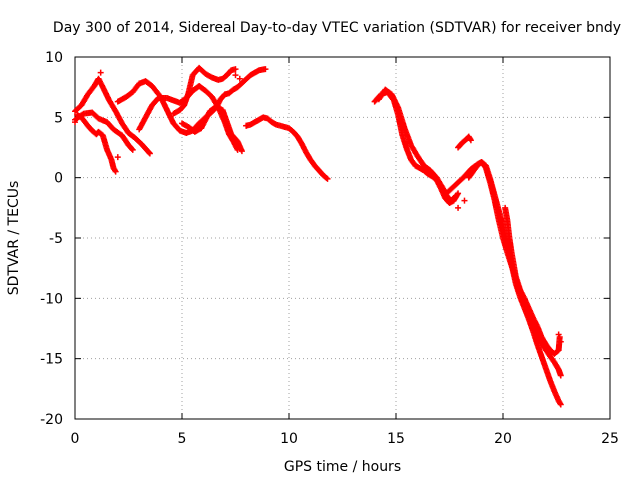 This screenshot has width=640, height=480. What do you see at coordinates (75, 439) in the screenshot?
I see `x-tick-label: 0` at bounding box center [75, 439].